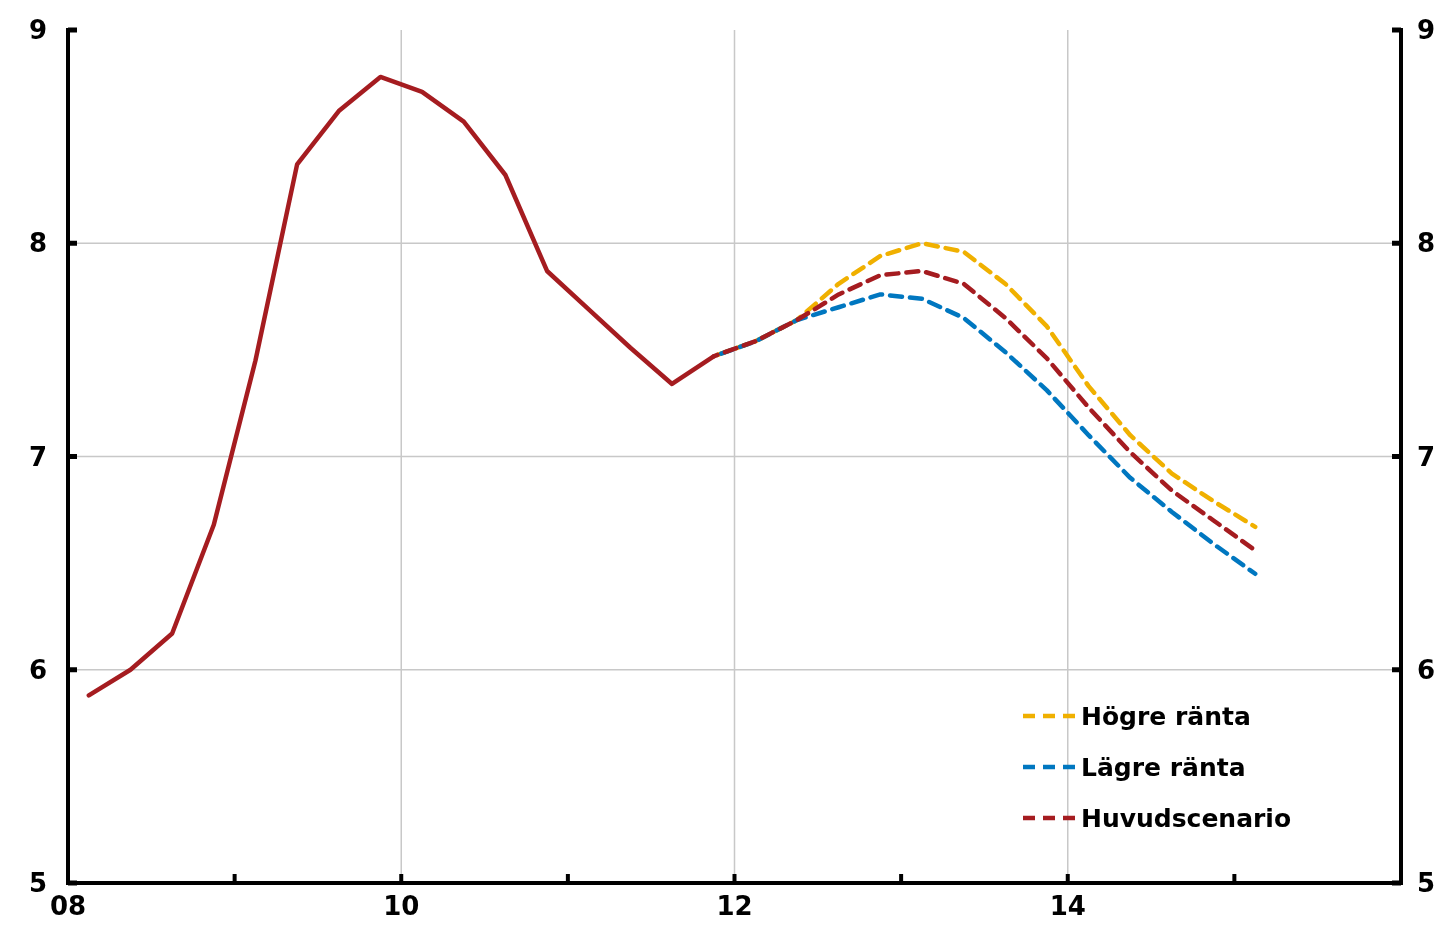  Describe the element at coordinates (1166, 716) in the screenshot. I see `legend-label: Högre ränta` at that location.